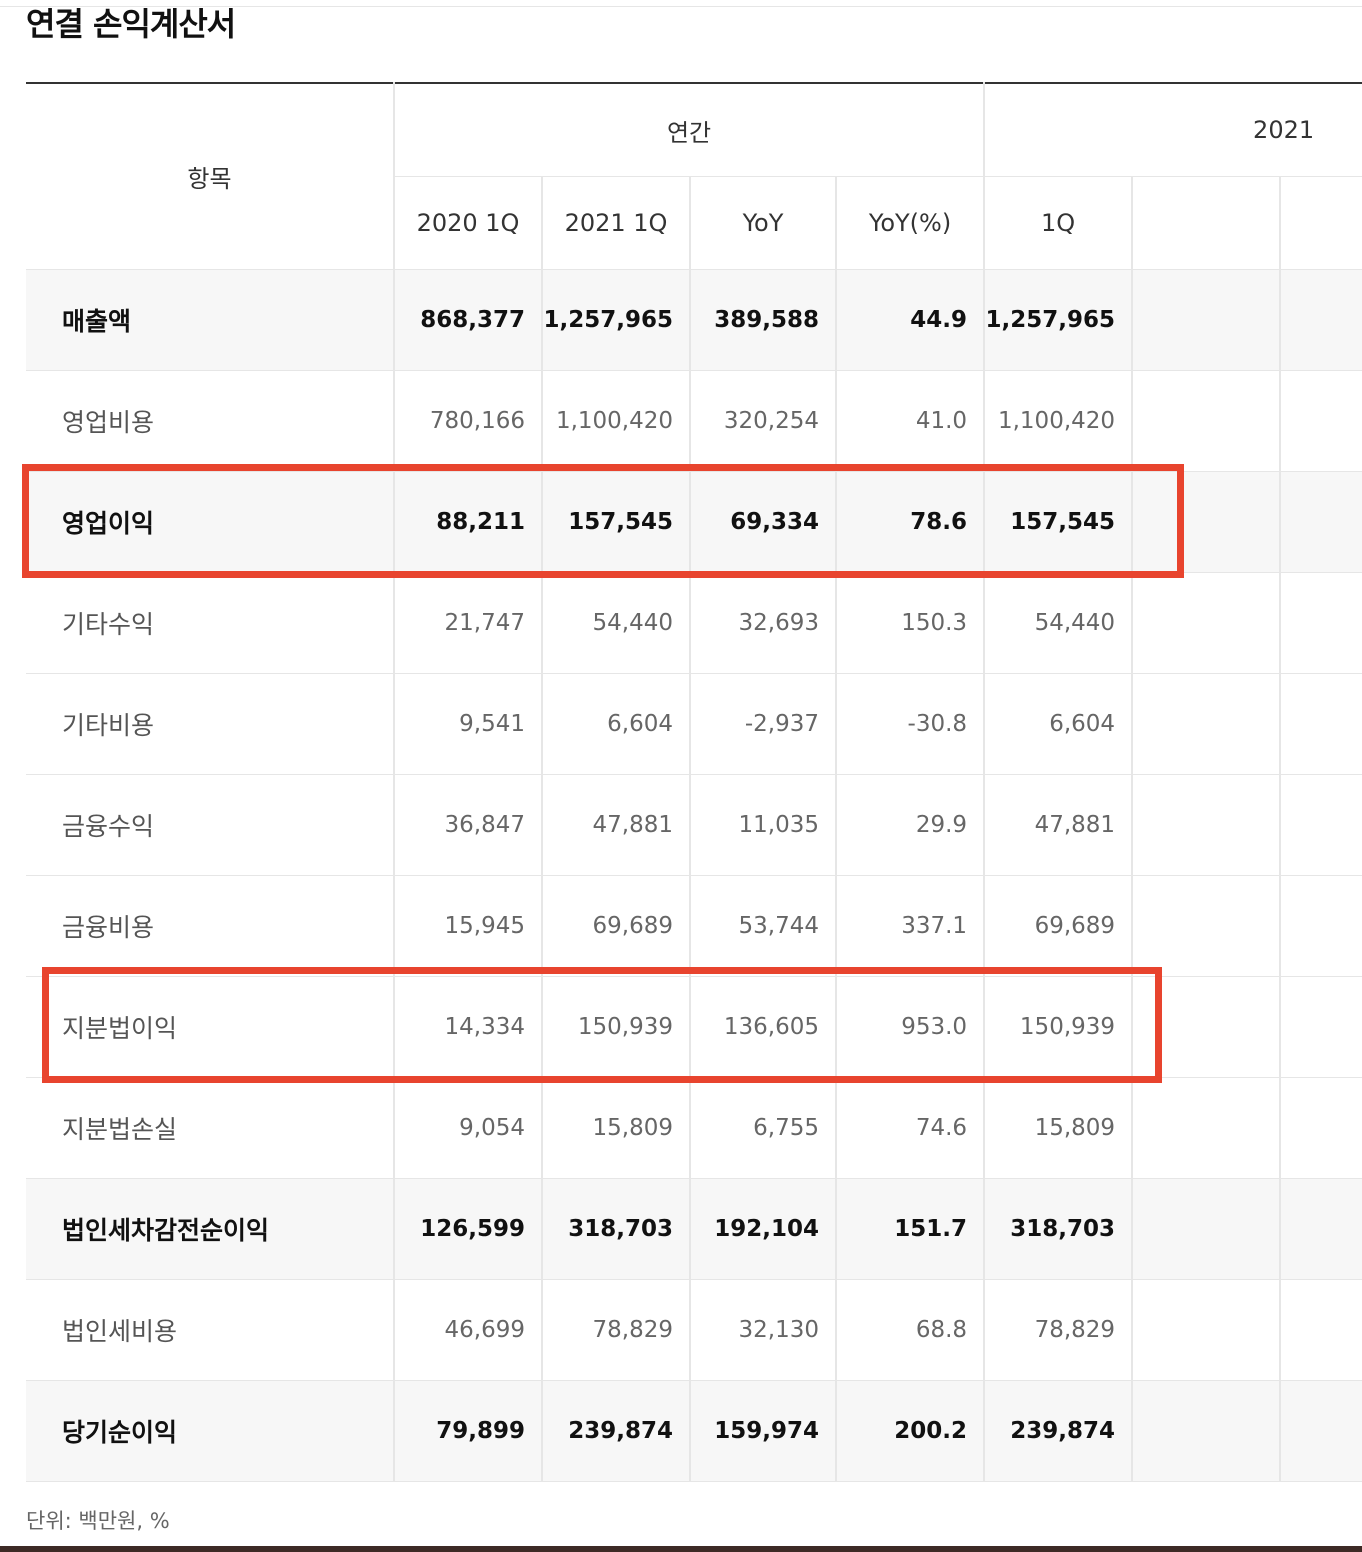 This screenshot has height=1552, width=1362. Describe the element at coordinates (911, 825) in the screenshot. I see `cell-yoy-pct: 29.9` at that location.